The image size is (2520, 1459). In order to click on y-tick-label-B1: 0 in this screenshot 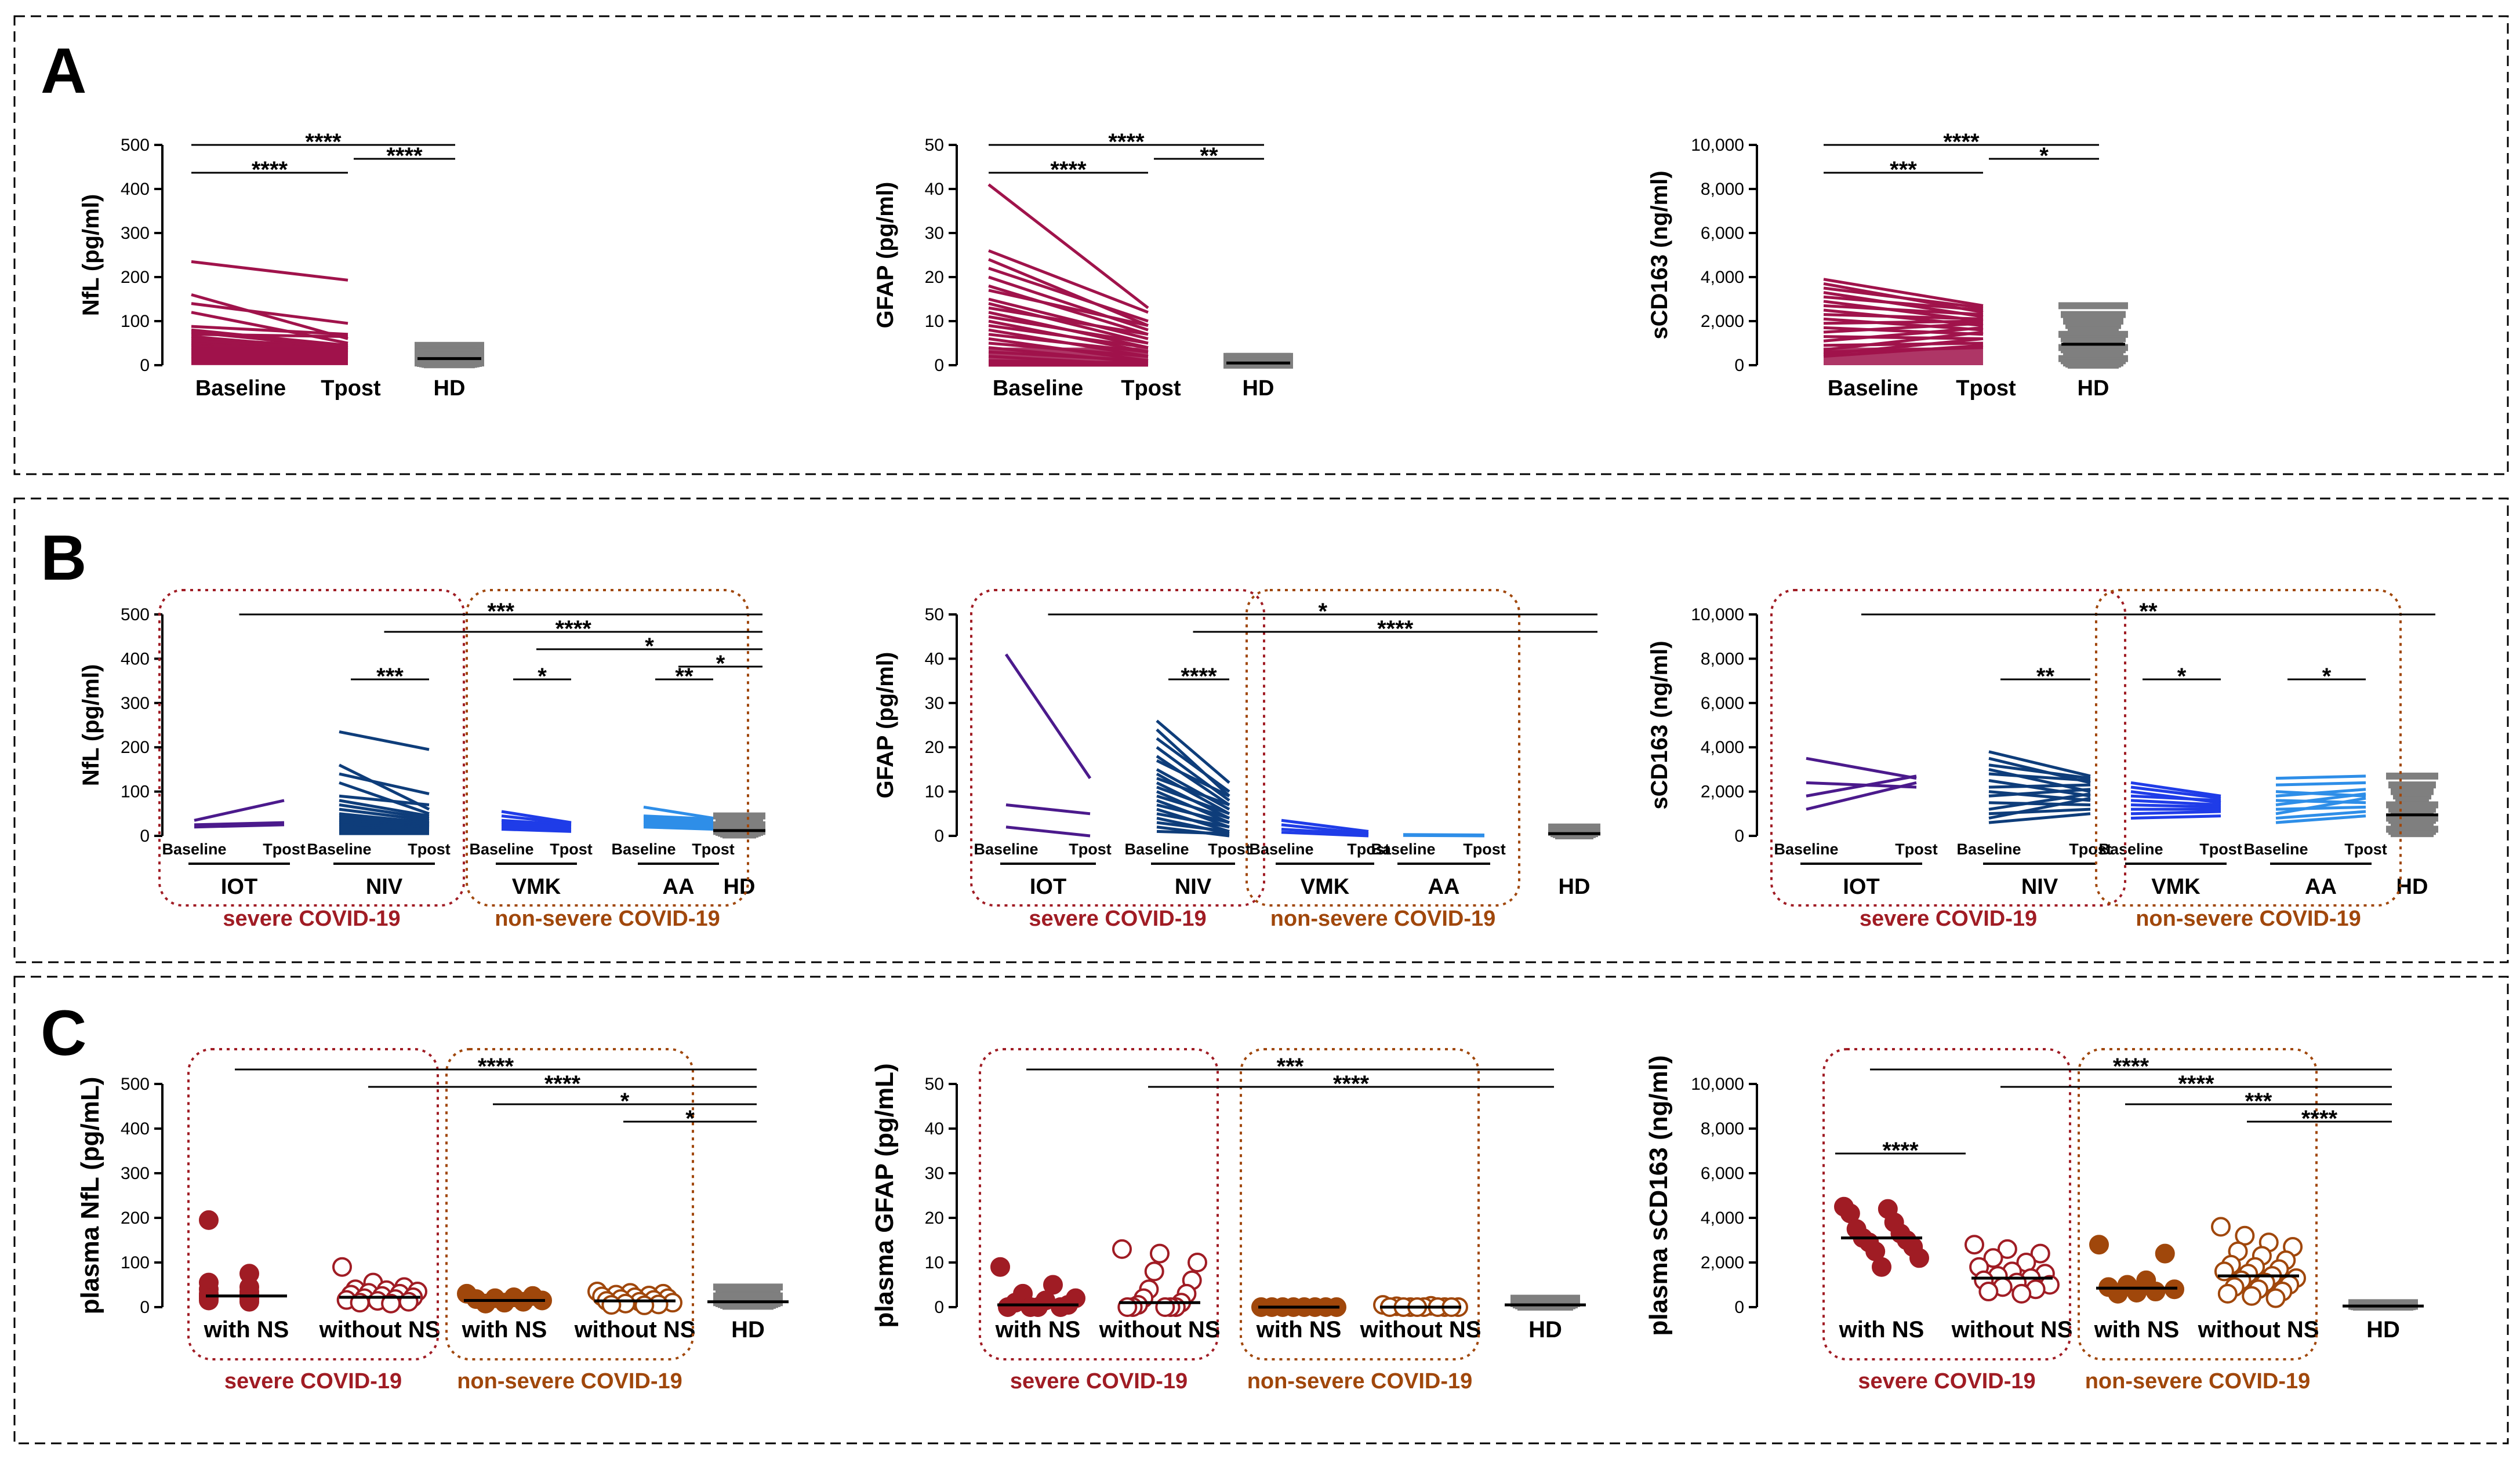, I will do `click(145, 836)`.